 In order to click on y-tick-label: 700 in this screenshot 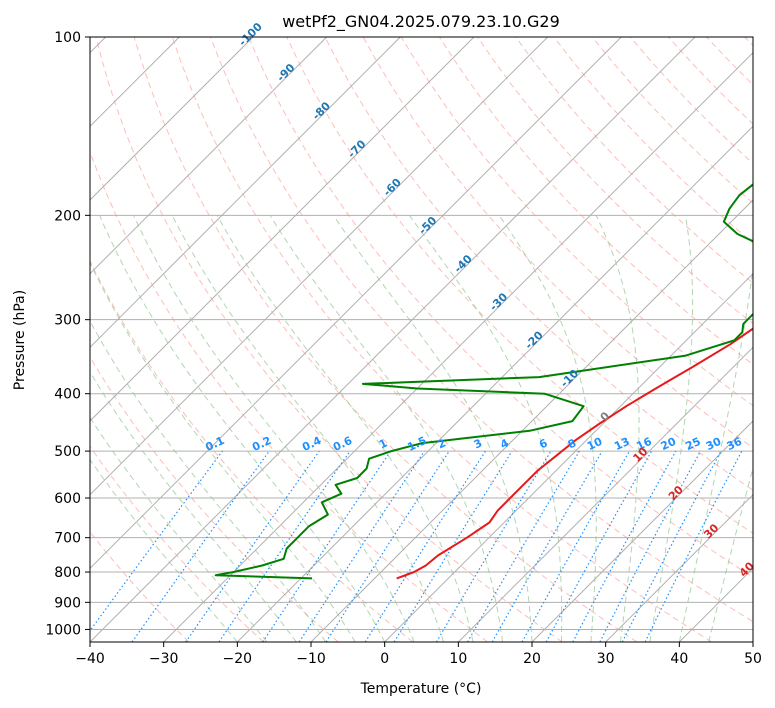, I will do `click(67, 539)`.